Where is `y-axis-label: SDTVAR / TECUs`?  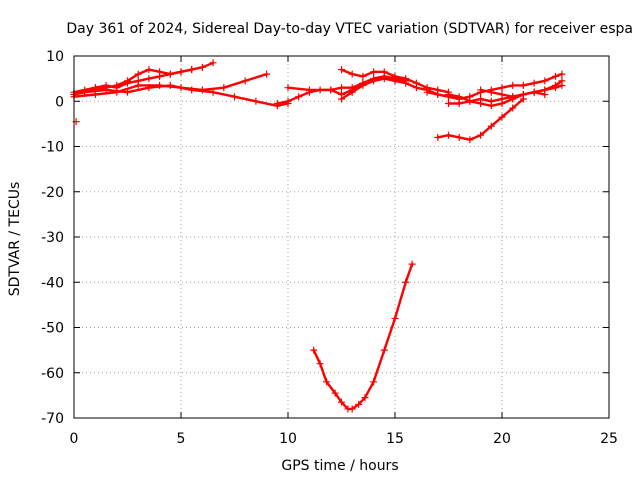
y-axis-label: SDTVAR / TECUs is located at coordinates (15, 239).